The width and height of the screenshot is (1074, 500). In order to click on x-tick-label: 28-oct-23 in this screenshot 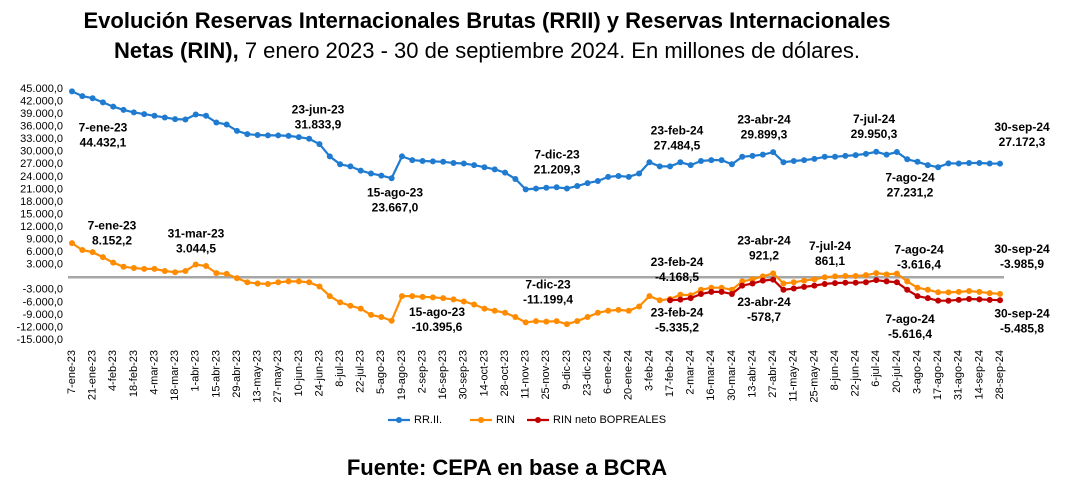, I will do `click(505, 373)`.